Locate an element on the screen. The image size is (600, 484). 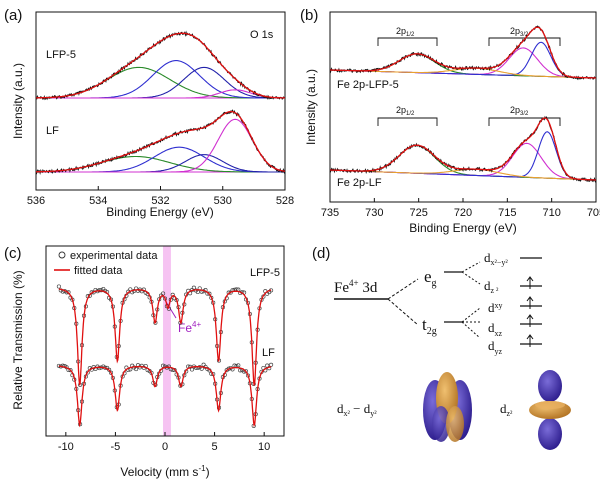
x-tick-label: 715 is located at coordinates (507, 213).